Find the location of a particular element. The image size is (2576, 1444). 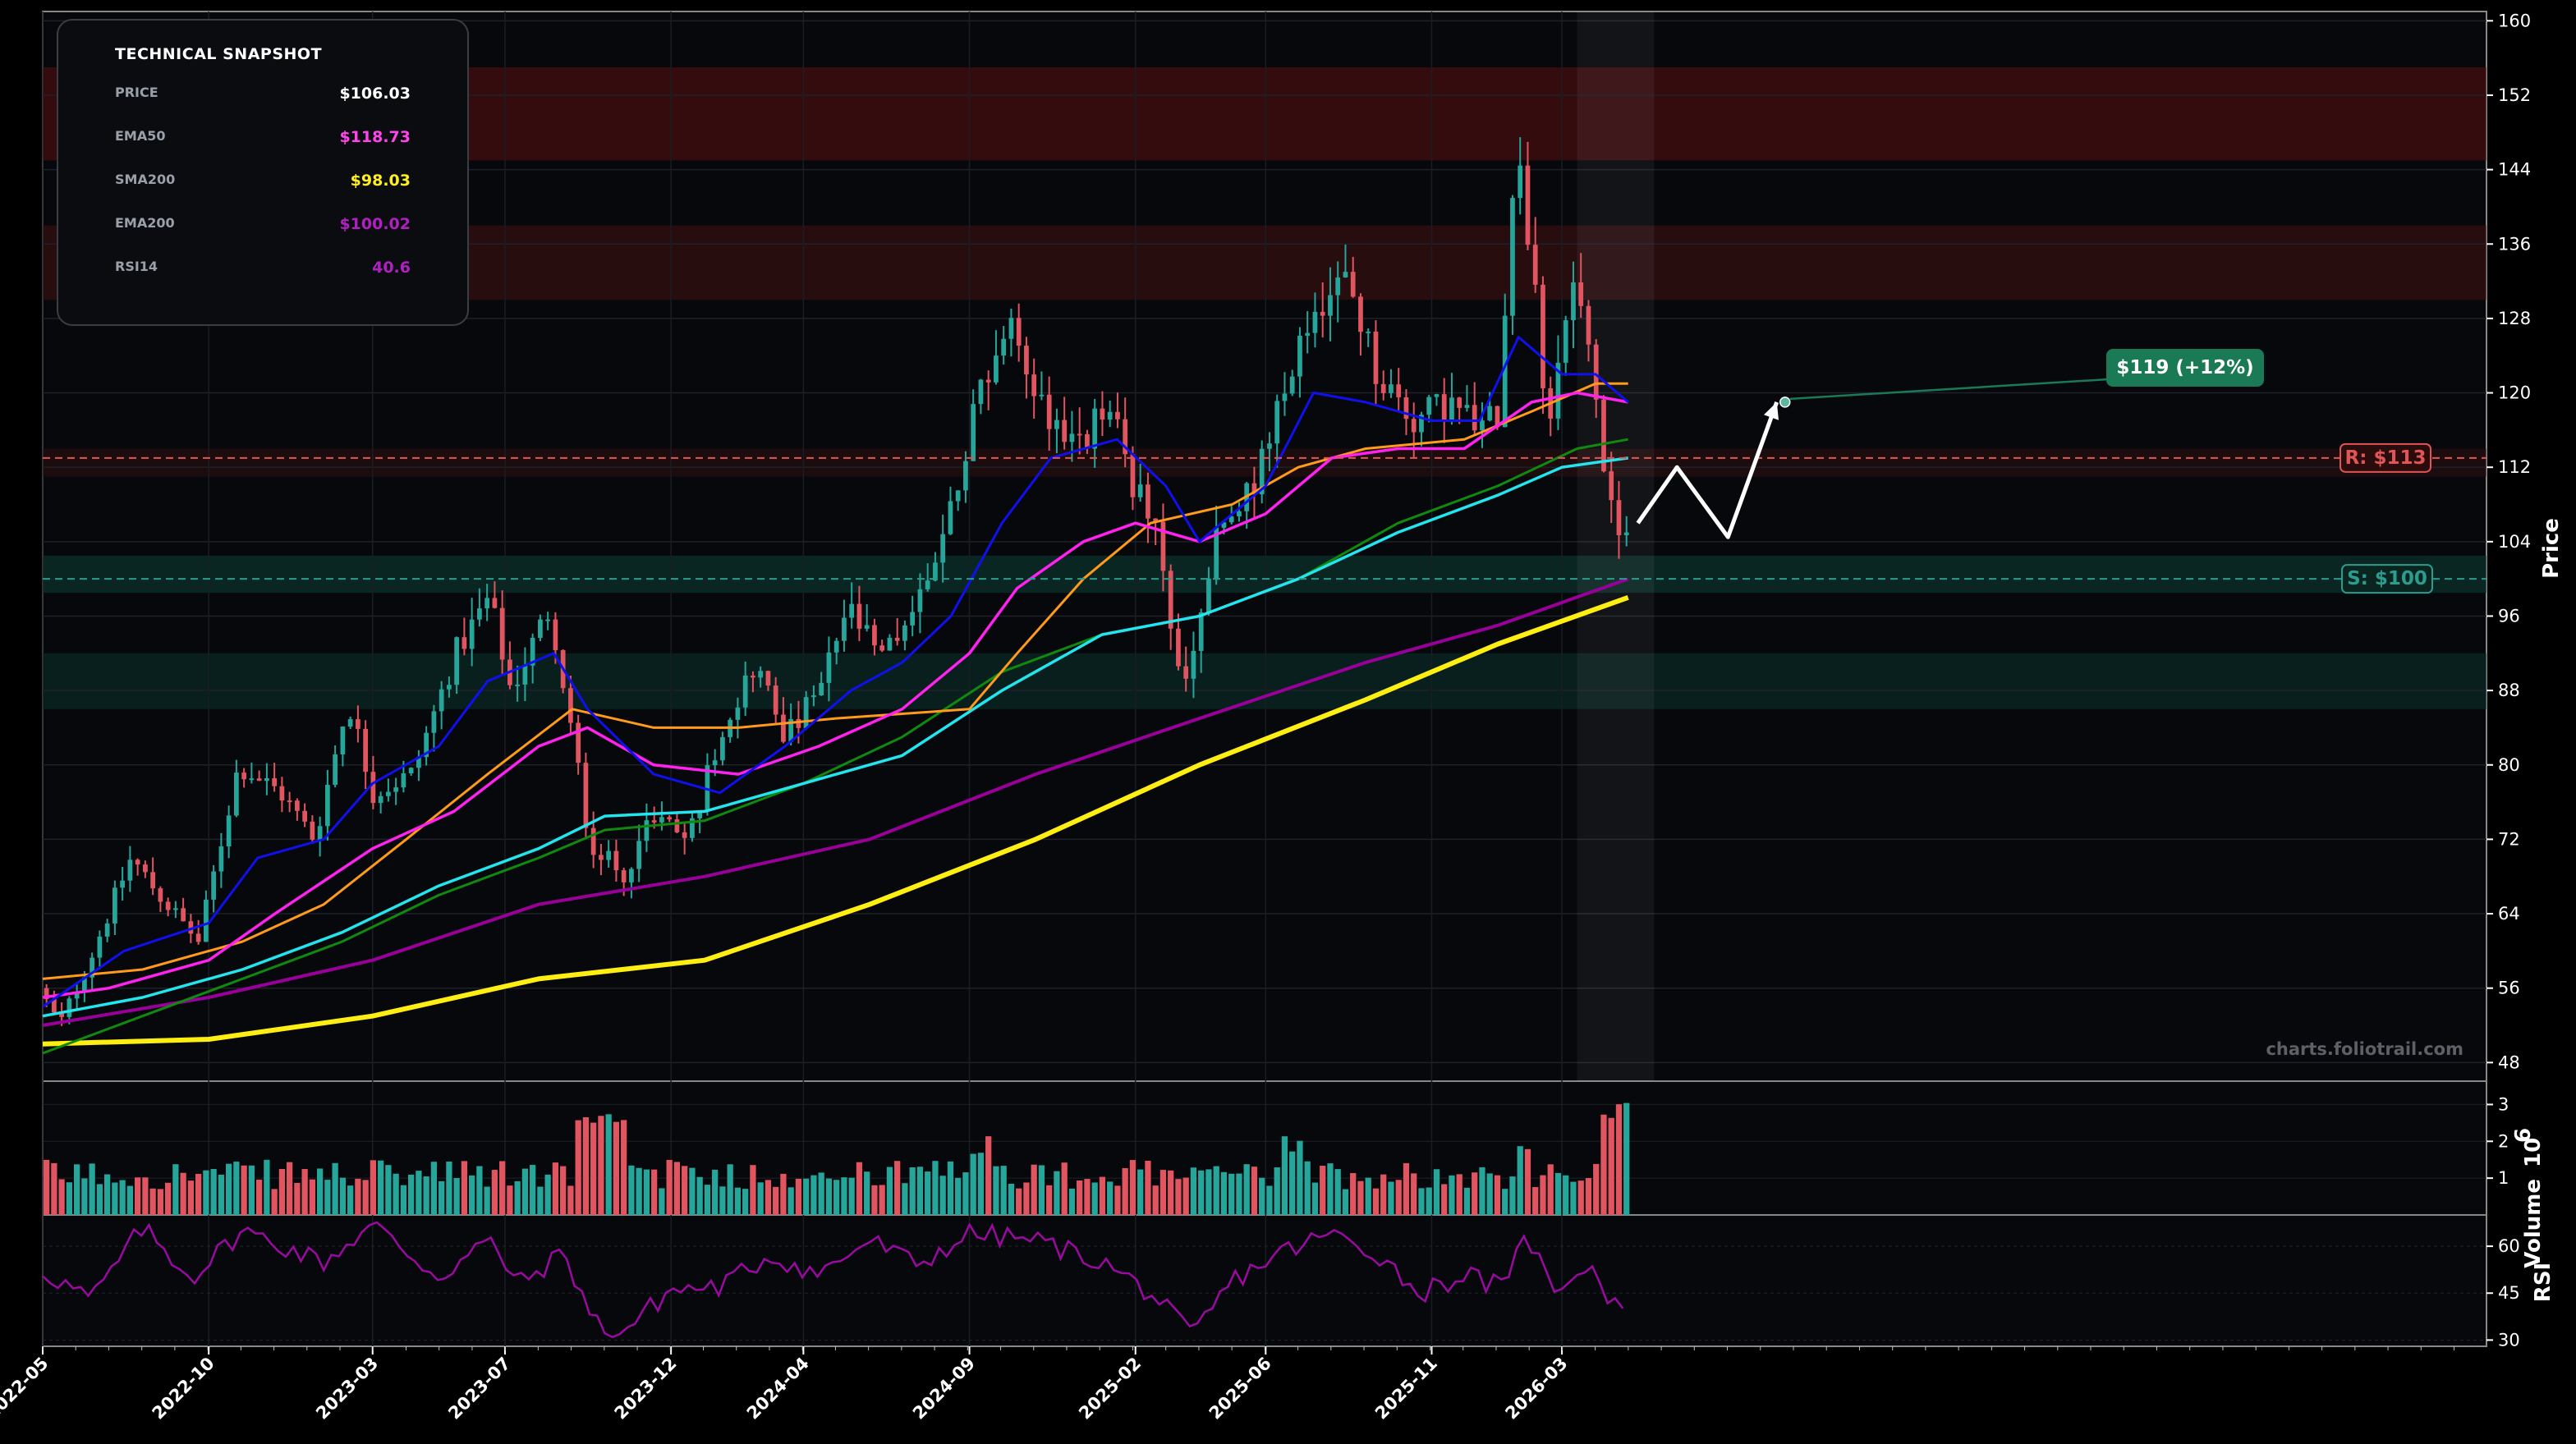

snapshot-label-ema50: EMA50 is located at coordinates (140, 136).